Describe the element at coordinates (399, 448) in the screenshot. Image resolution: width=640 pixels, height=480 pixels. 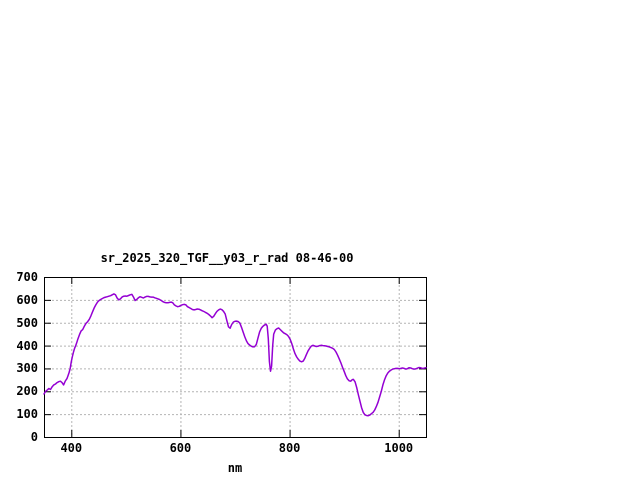
I see `x-tick-label: 1000` at that location.